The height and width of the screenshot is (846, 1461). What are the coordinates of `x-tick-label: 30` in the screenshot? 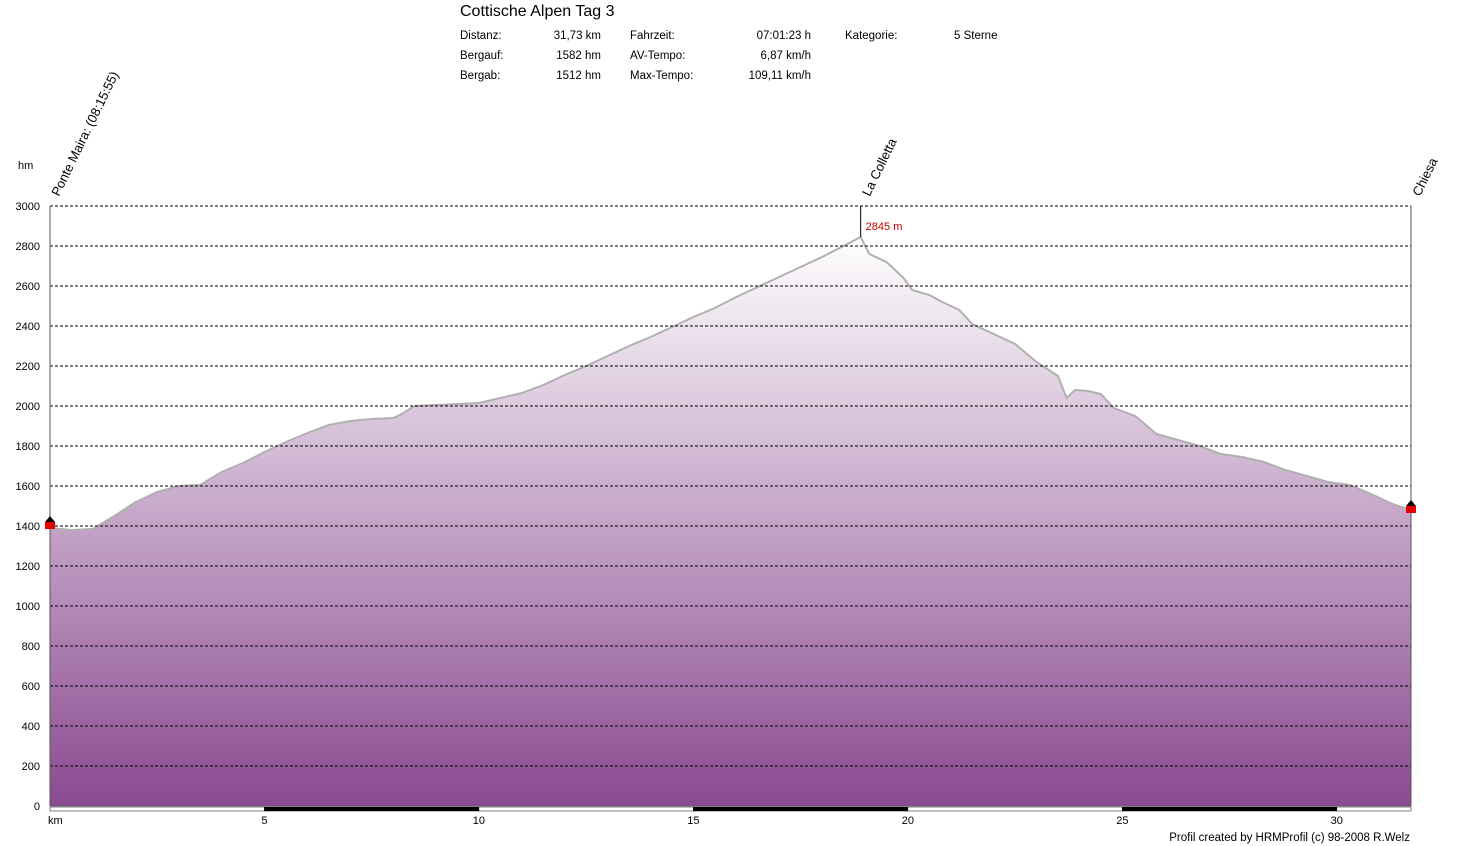 It's located at (1337, 821).